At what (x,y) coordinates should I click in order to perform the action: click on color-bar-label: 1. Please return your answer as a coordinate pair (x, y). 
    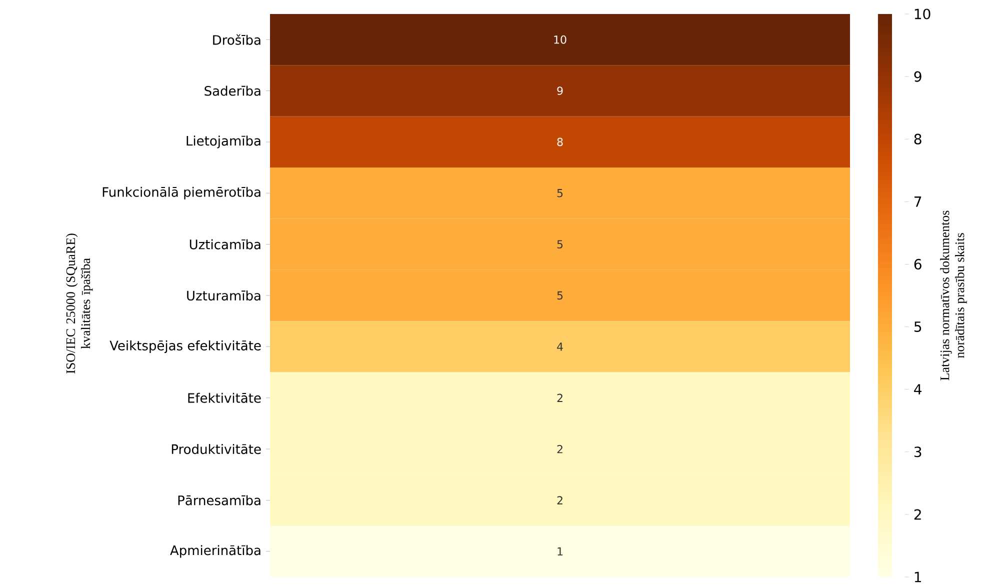
    Looking at the image, I should click on (917, 577).